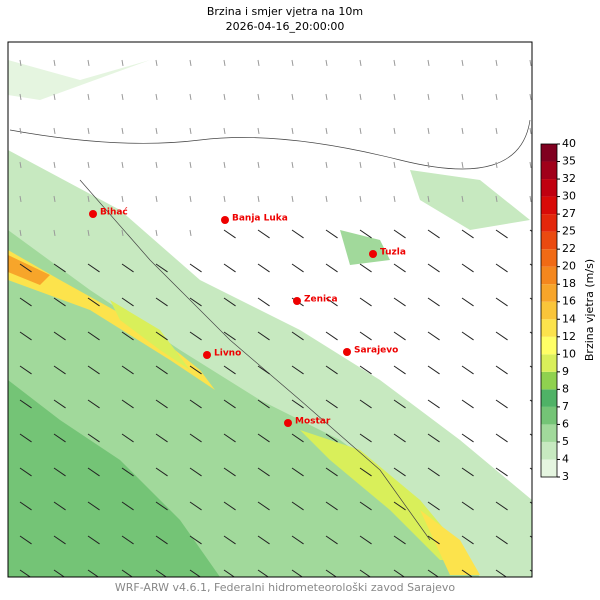 The height and width of the screenshot is (600, 600). Describe the element at coordinates (569, 266) in the screenshot. I see `colorbar-tick-label: 20` at that location.